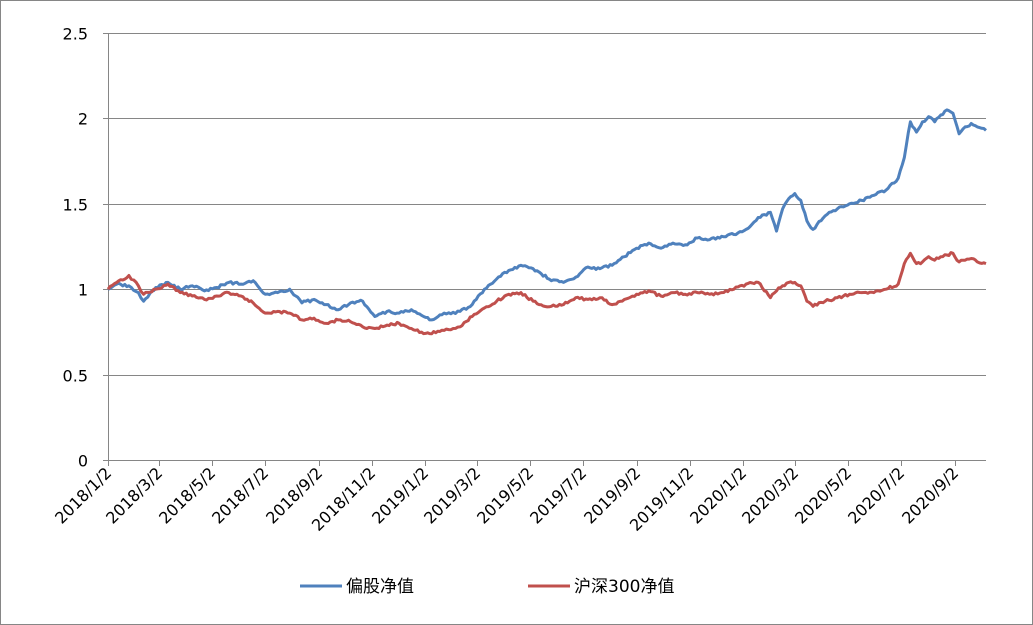 The height and width of the screenshot is (625, 1033). What do you see at coordinates (240, 495) in the screenshot?
I see `x-tick-label: 2018/7/2` at bounding box center [240, 495].